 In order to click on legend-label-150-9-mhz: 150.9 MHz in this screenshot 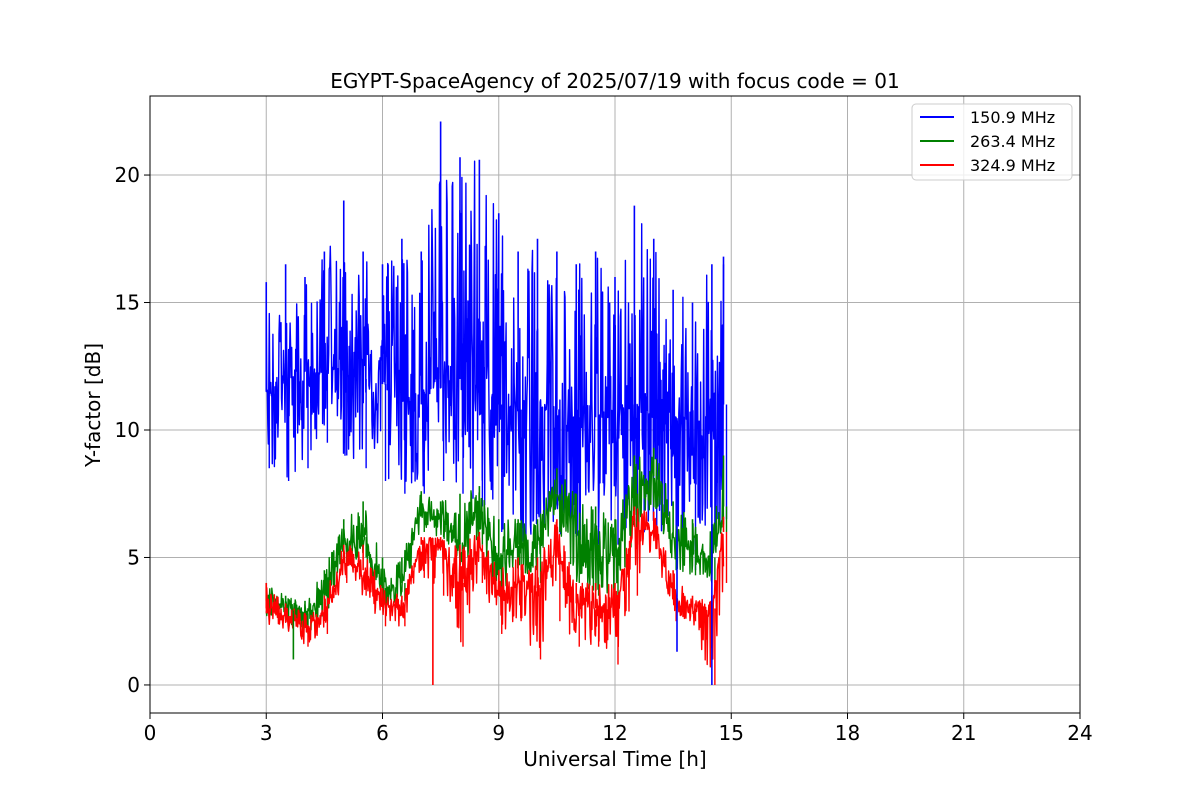, I will do `click(1012, 117)`.